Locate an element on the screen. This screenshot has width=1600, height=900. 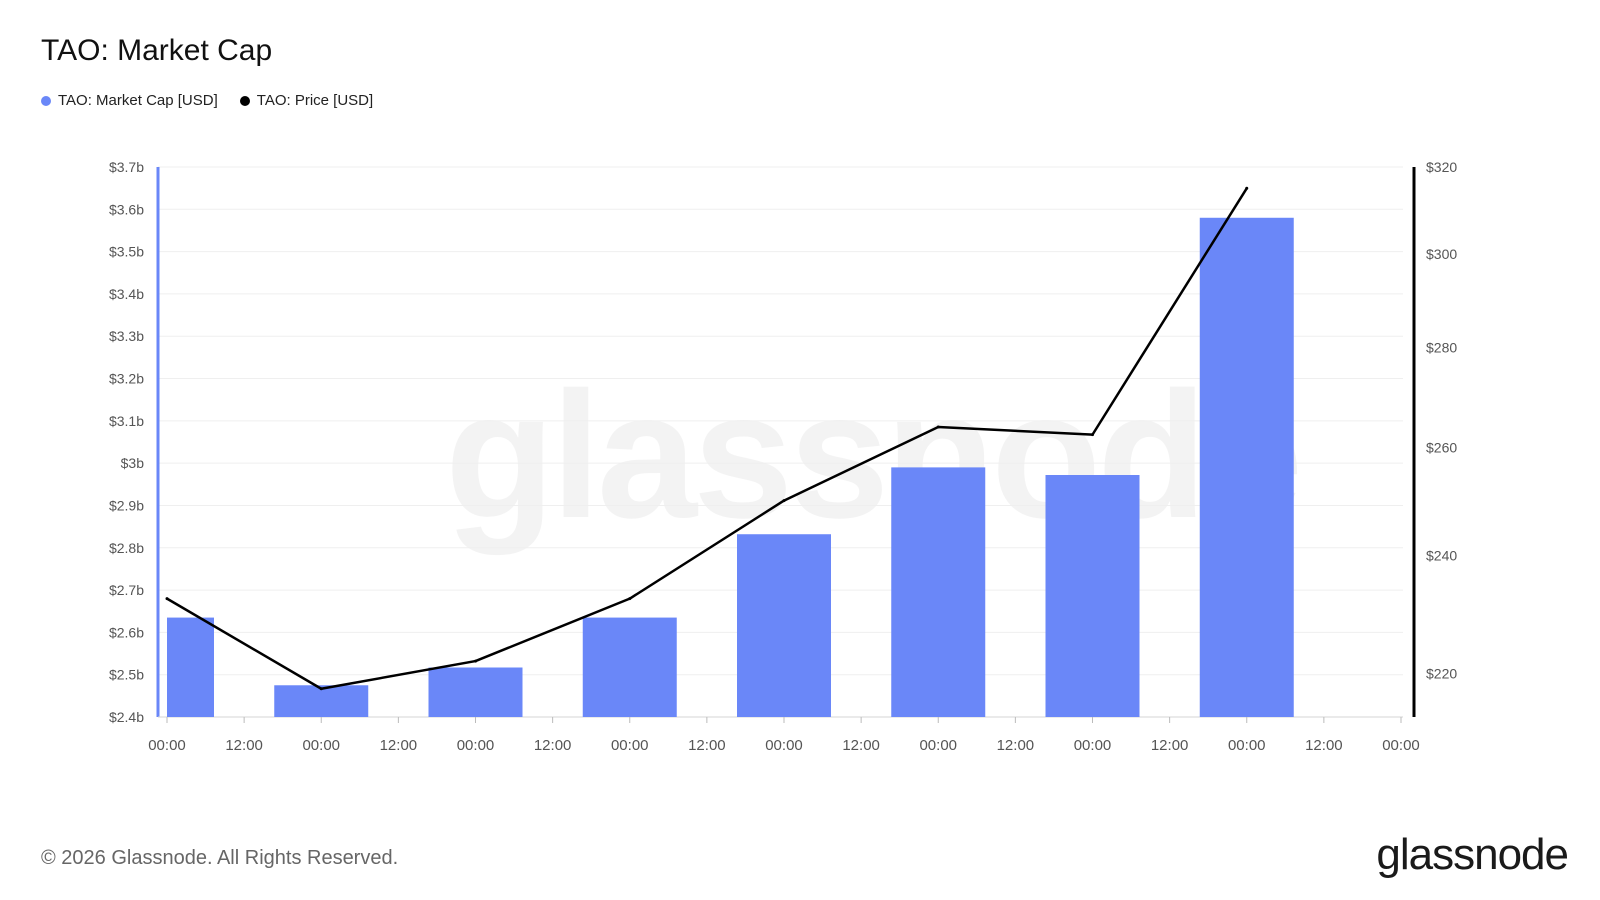
y-left-tick-label: $3.4b is located at coordinates (126, 294).